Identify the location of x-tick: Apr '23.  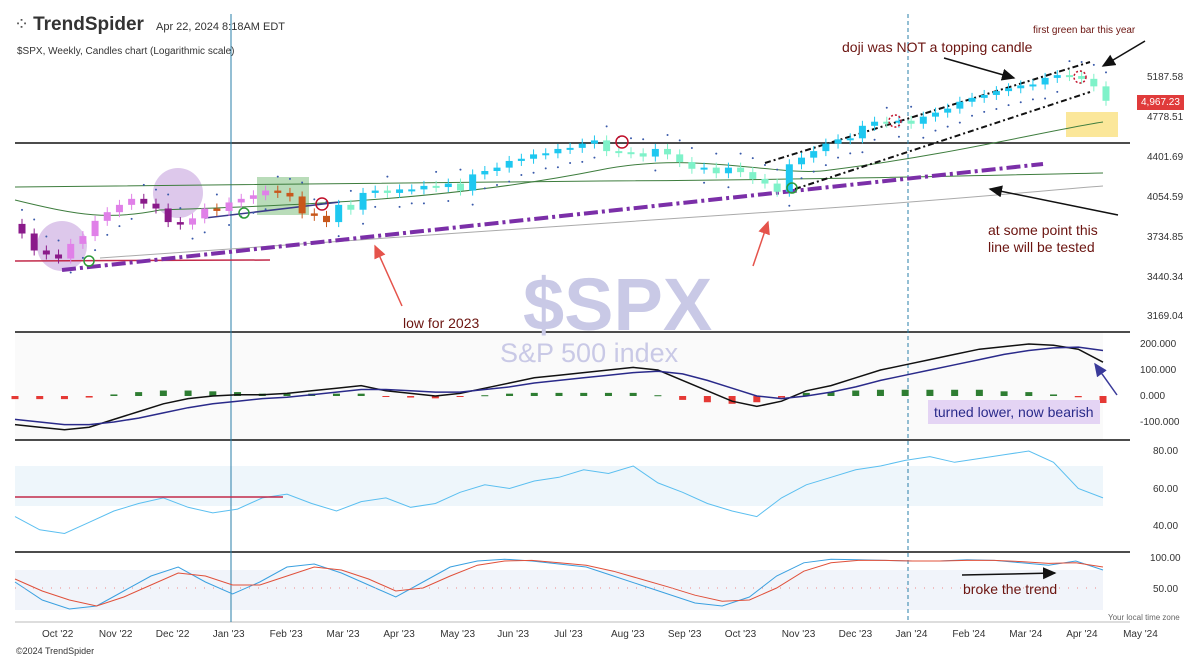
(399, 634).